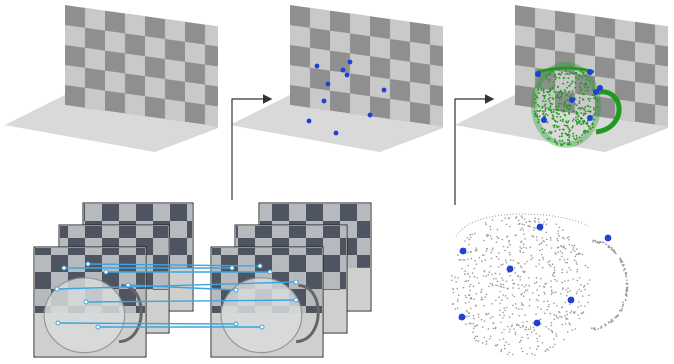  I want to click on arrow-stage1-to-stage2, so click(252, 147).